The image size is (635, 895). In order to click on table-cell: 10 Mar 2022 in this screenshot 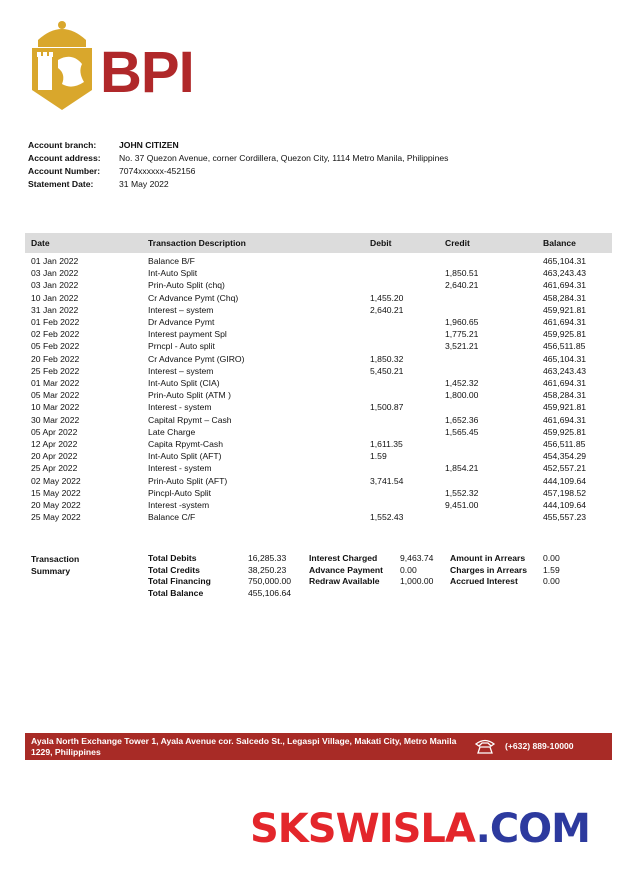, I will do `click(55, 407)`.